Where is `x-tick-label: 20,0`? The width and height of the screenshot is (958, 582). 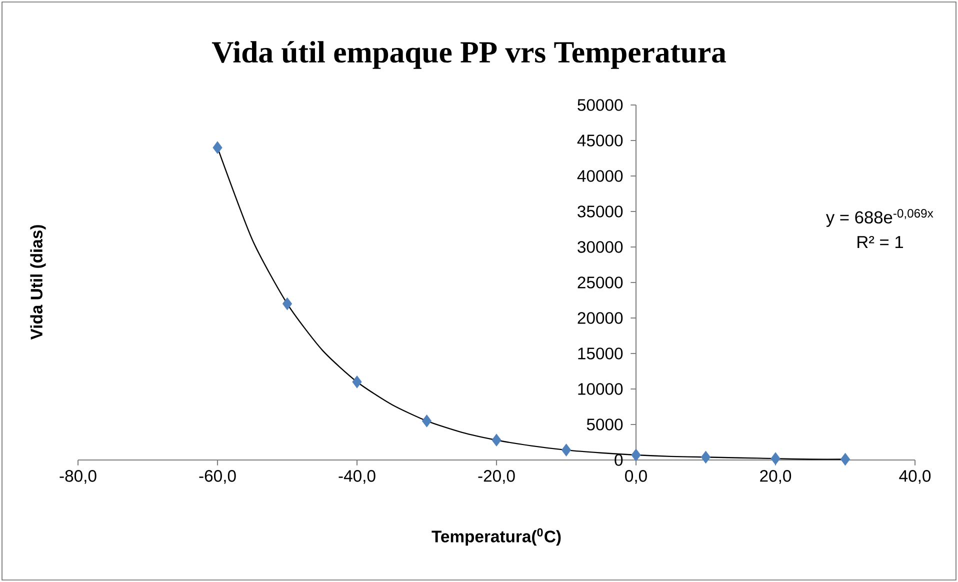 x-tick-label: 20,0 is located at coordinates (776, 477).